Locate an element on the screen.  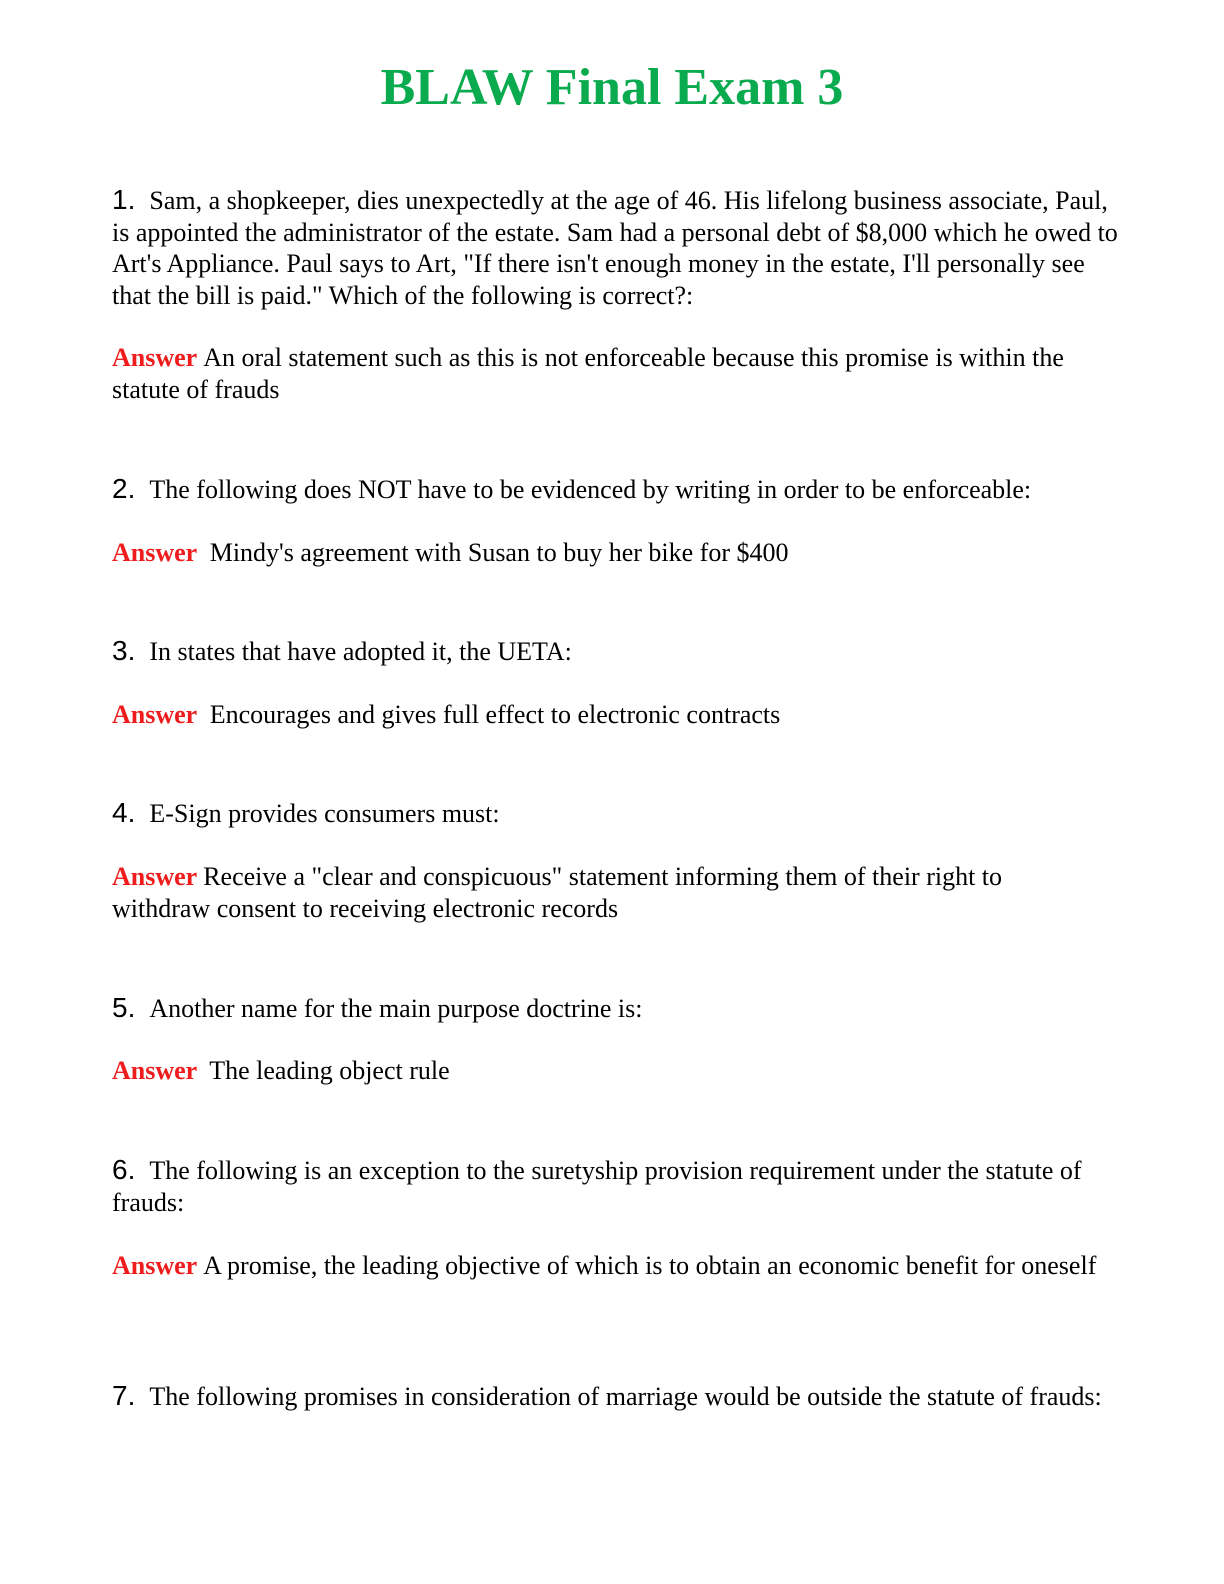
question-number: 3. is located at coordinates (124, 650).